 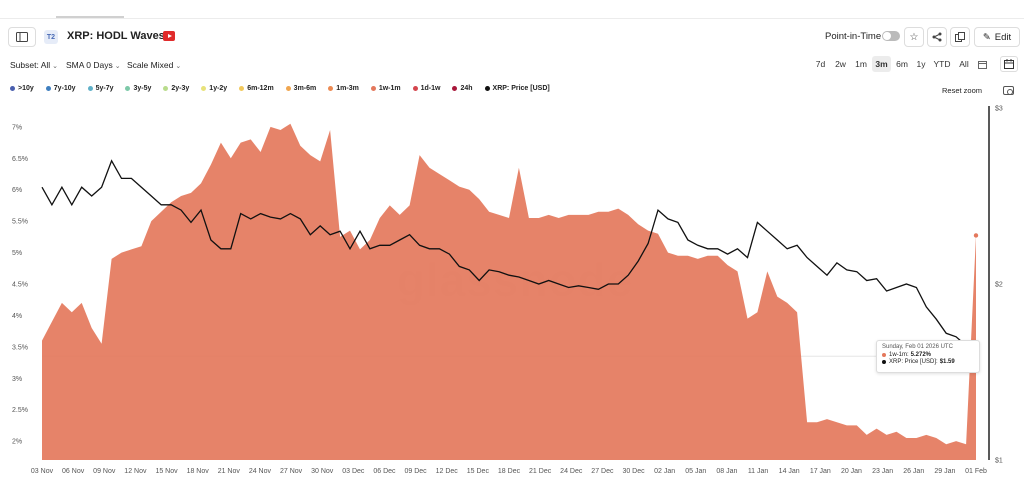 I want to click on range-all: All, so click(x=964, y=64).